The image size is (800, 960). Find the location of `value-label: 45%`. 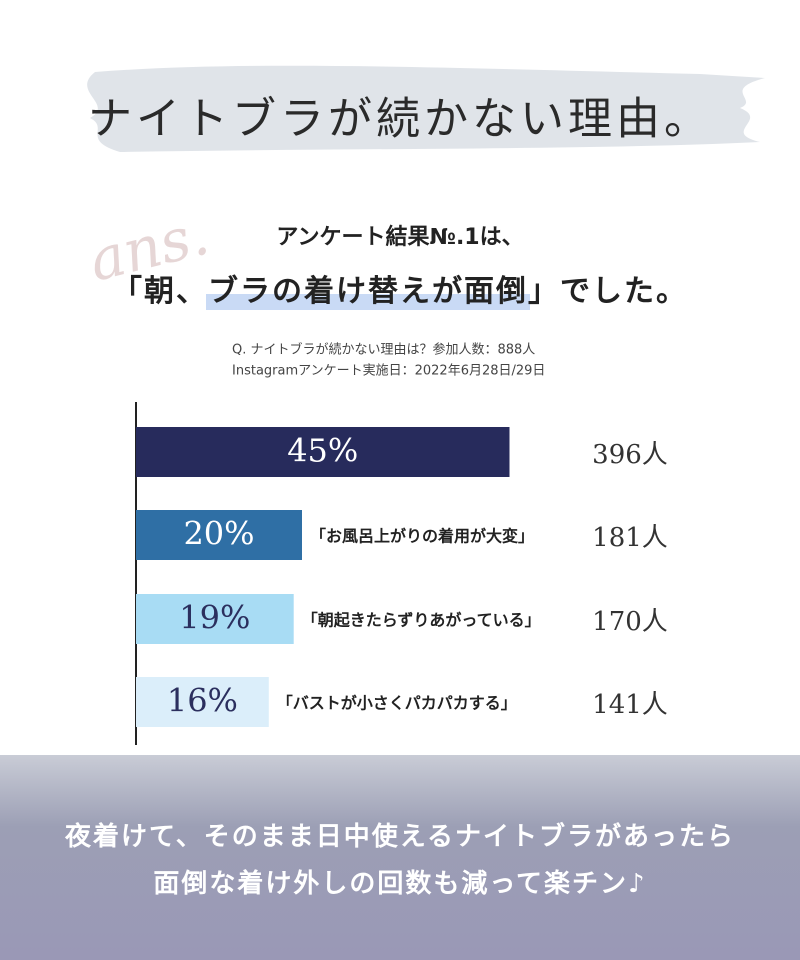

value-label: 45% is located at coordinates (322, 451).